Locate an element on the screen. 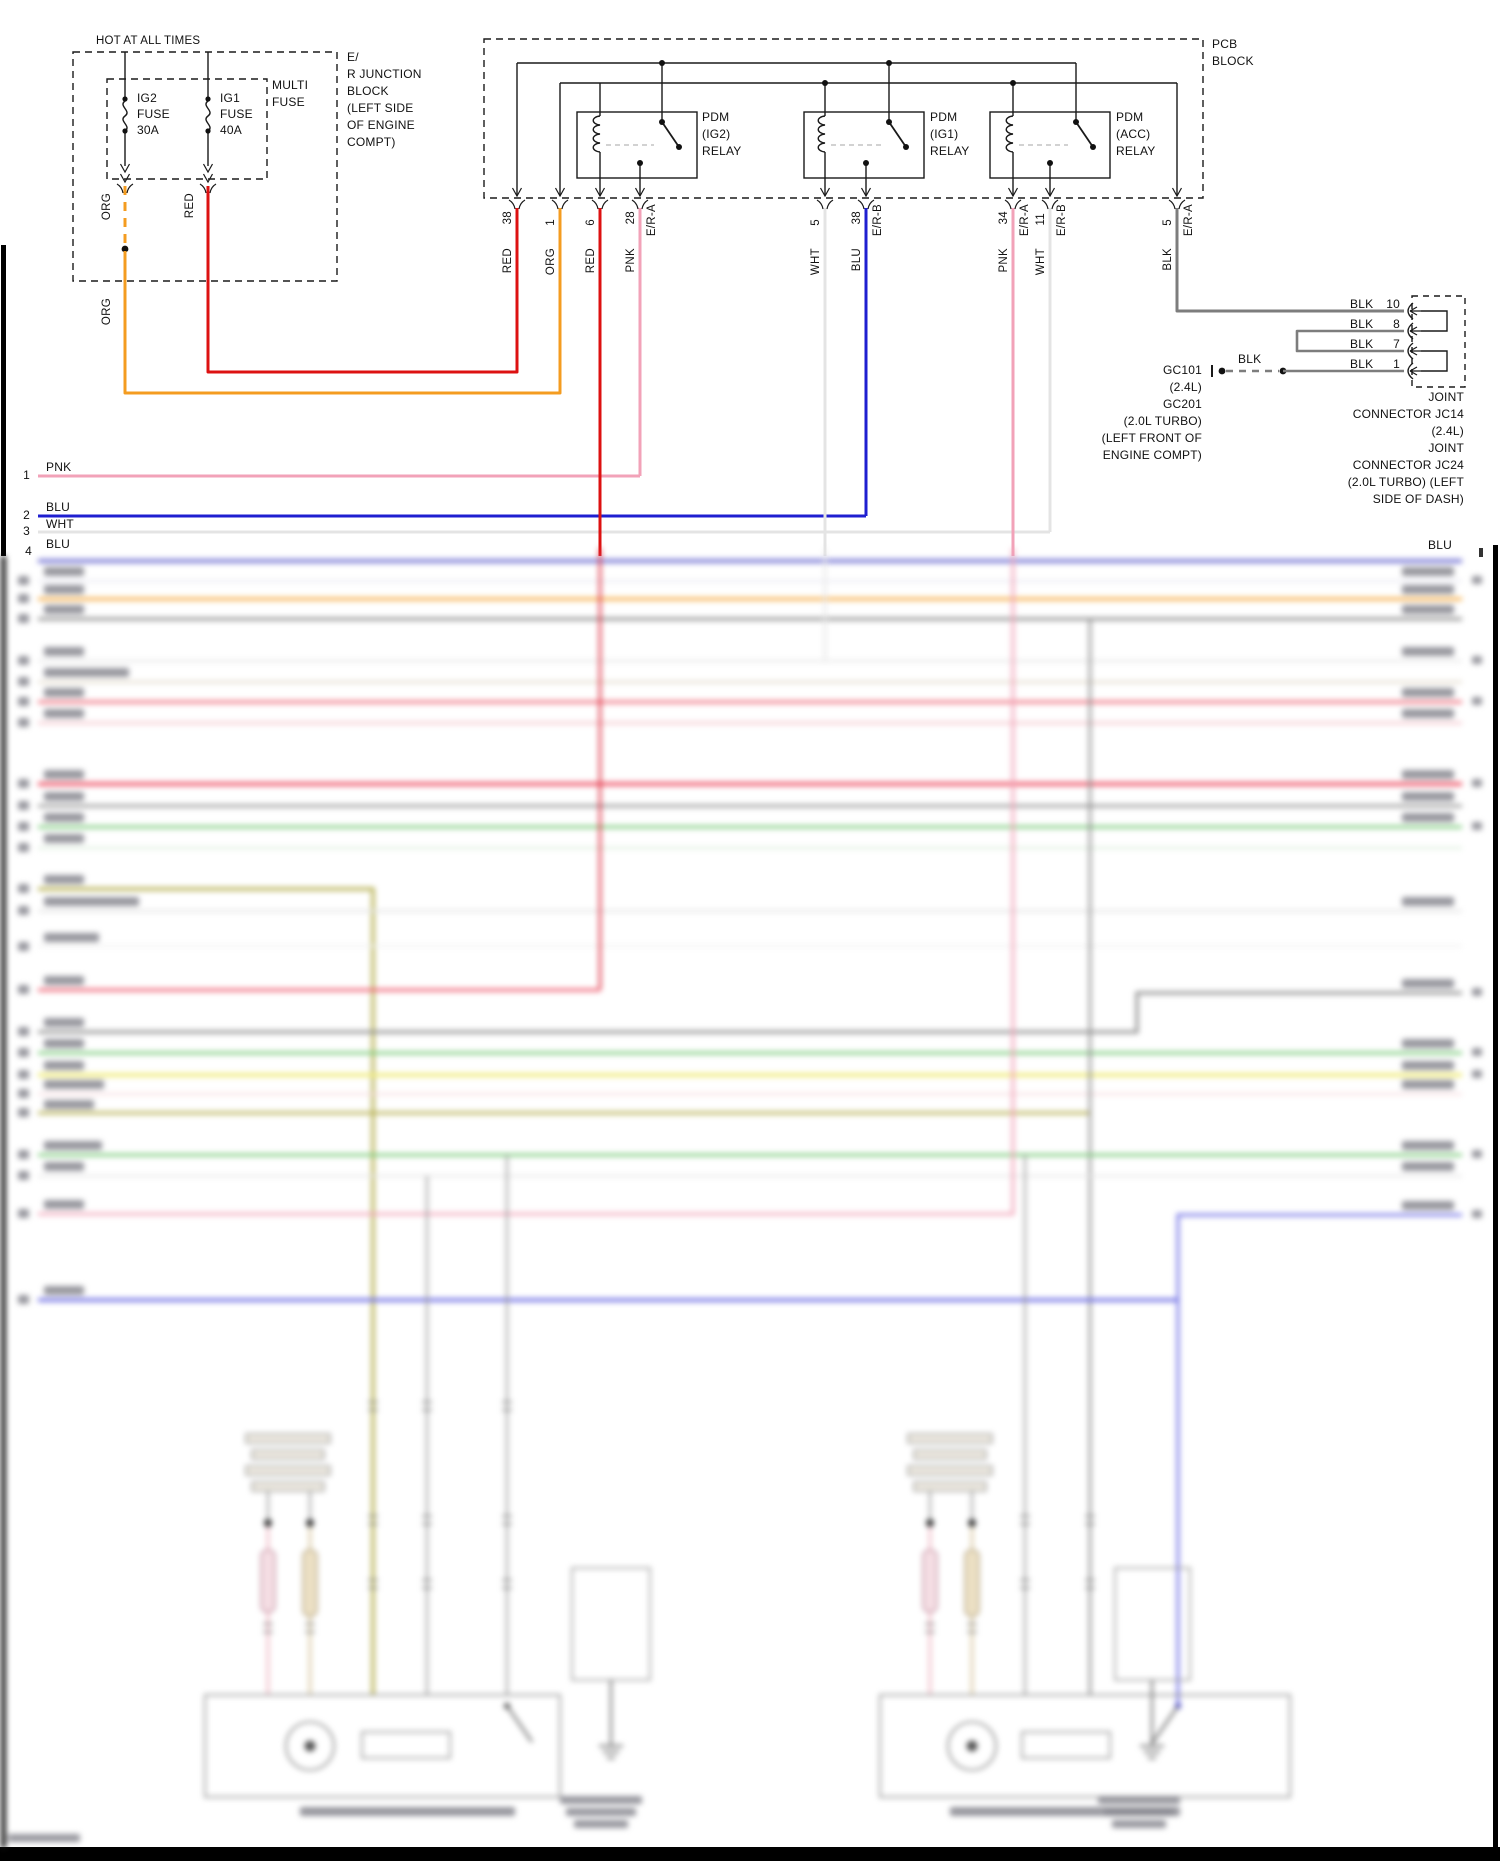 Image resolution: width=1500 pixels, height=1861 pixels. row4-number: 4 is located at coordinates (28, 551).